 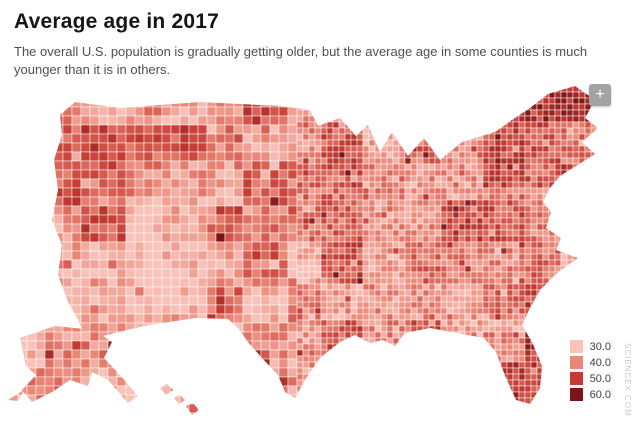 What do you see at coordinates (600, 346) in the screenshot?
I see `legend-label: 30.0` at bounding box center [600, 346].